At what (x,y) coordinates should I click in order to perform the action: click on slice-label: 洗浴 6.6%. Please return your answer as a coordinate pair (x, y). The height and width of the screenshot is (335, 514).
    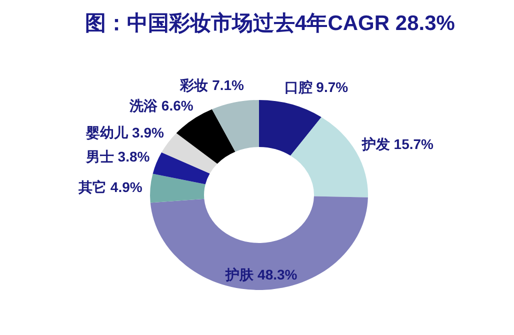
    Looking at the image, I should click on (161, 105).